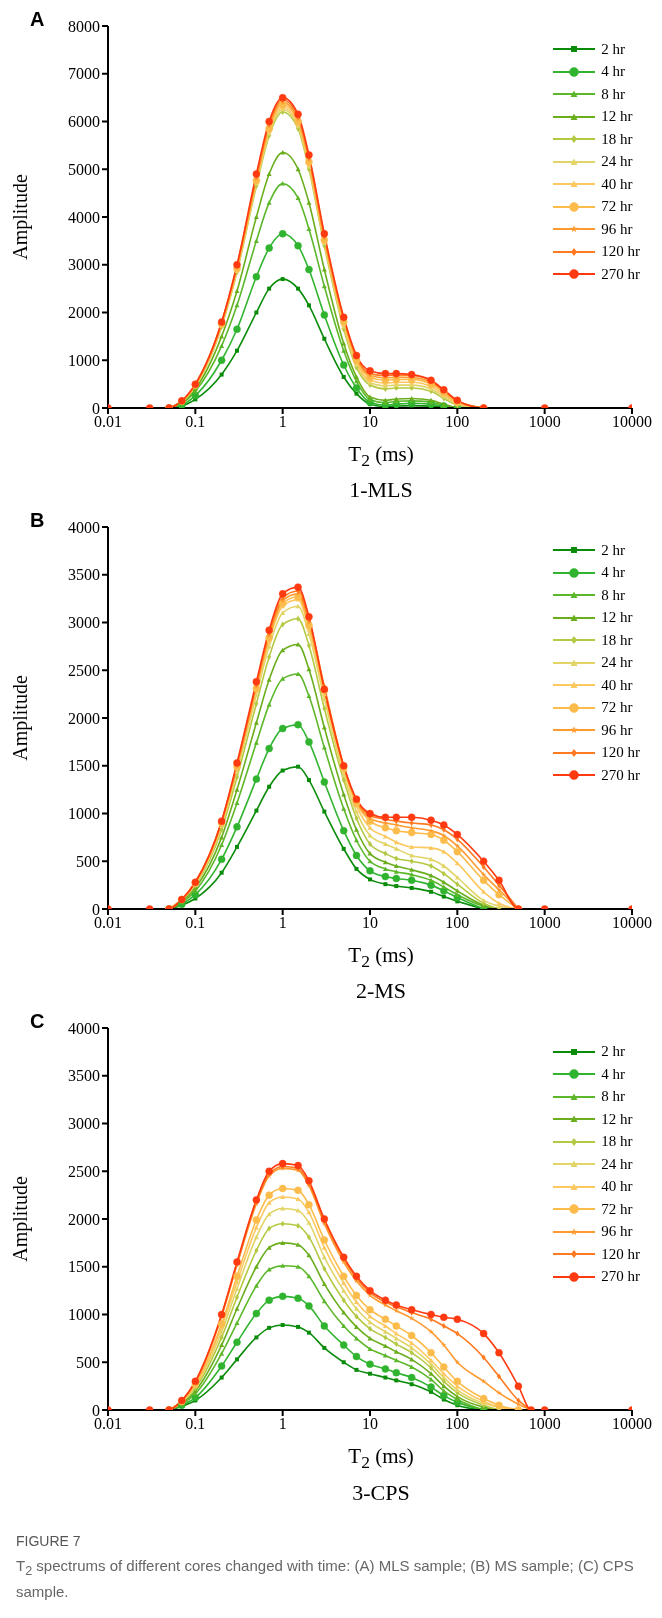  What do you see at coordinates (37, 1022) in the screenshot?
I see `chart-title: C` at bounding box center [37, 1022].